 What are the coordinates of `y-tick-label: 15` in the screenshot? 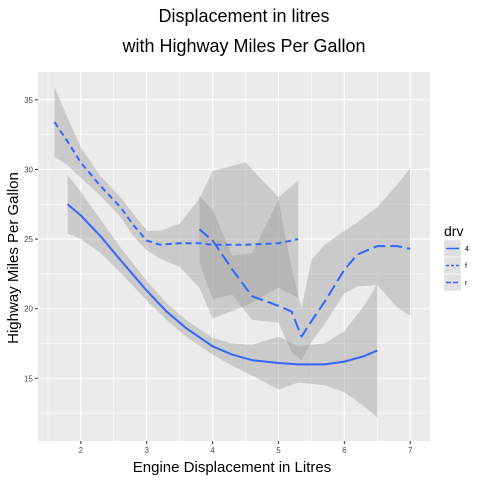 It's located at (28, 378).